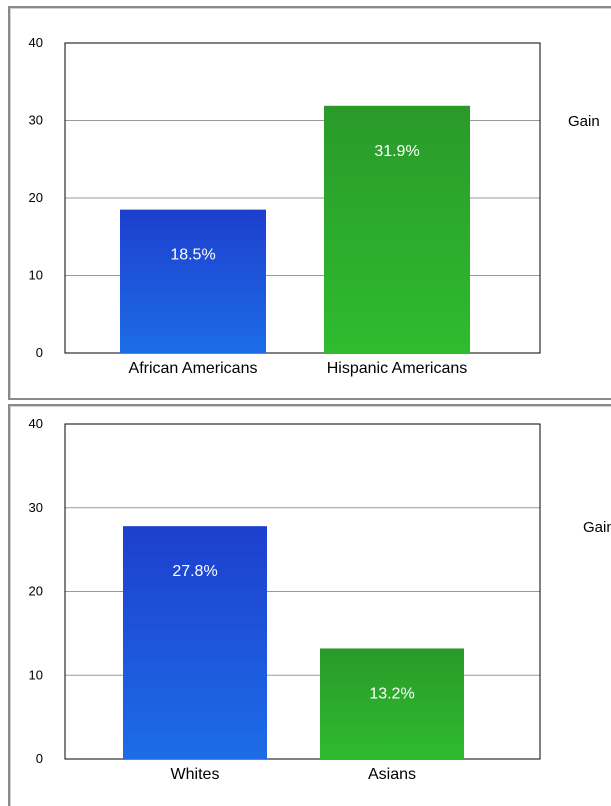  Describe the element at coordinates (391, 693) in the screenshot. I see `data-label: 13.2%` at that location.